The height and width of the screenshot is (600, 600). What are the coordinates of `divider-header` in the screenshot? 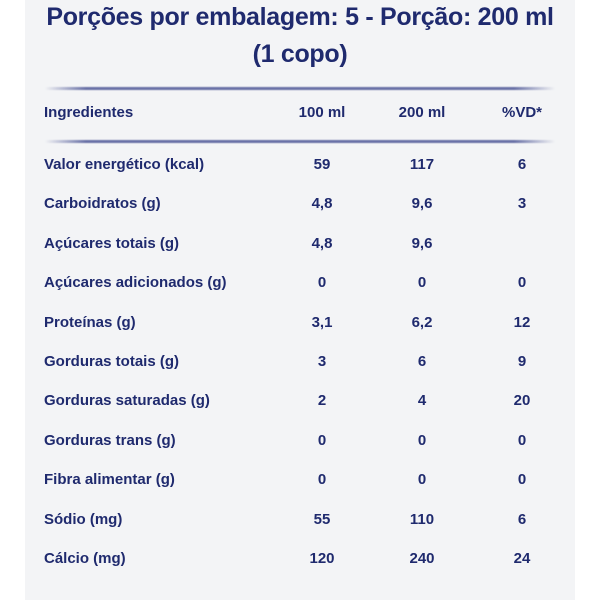 It's located at (300, 141).